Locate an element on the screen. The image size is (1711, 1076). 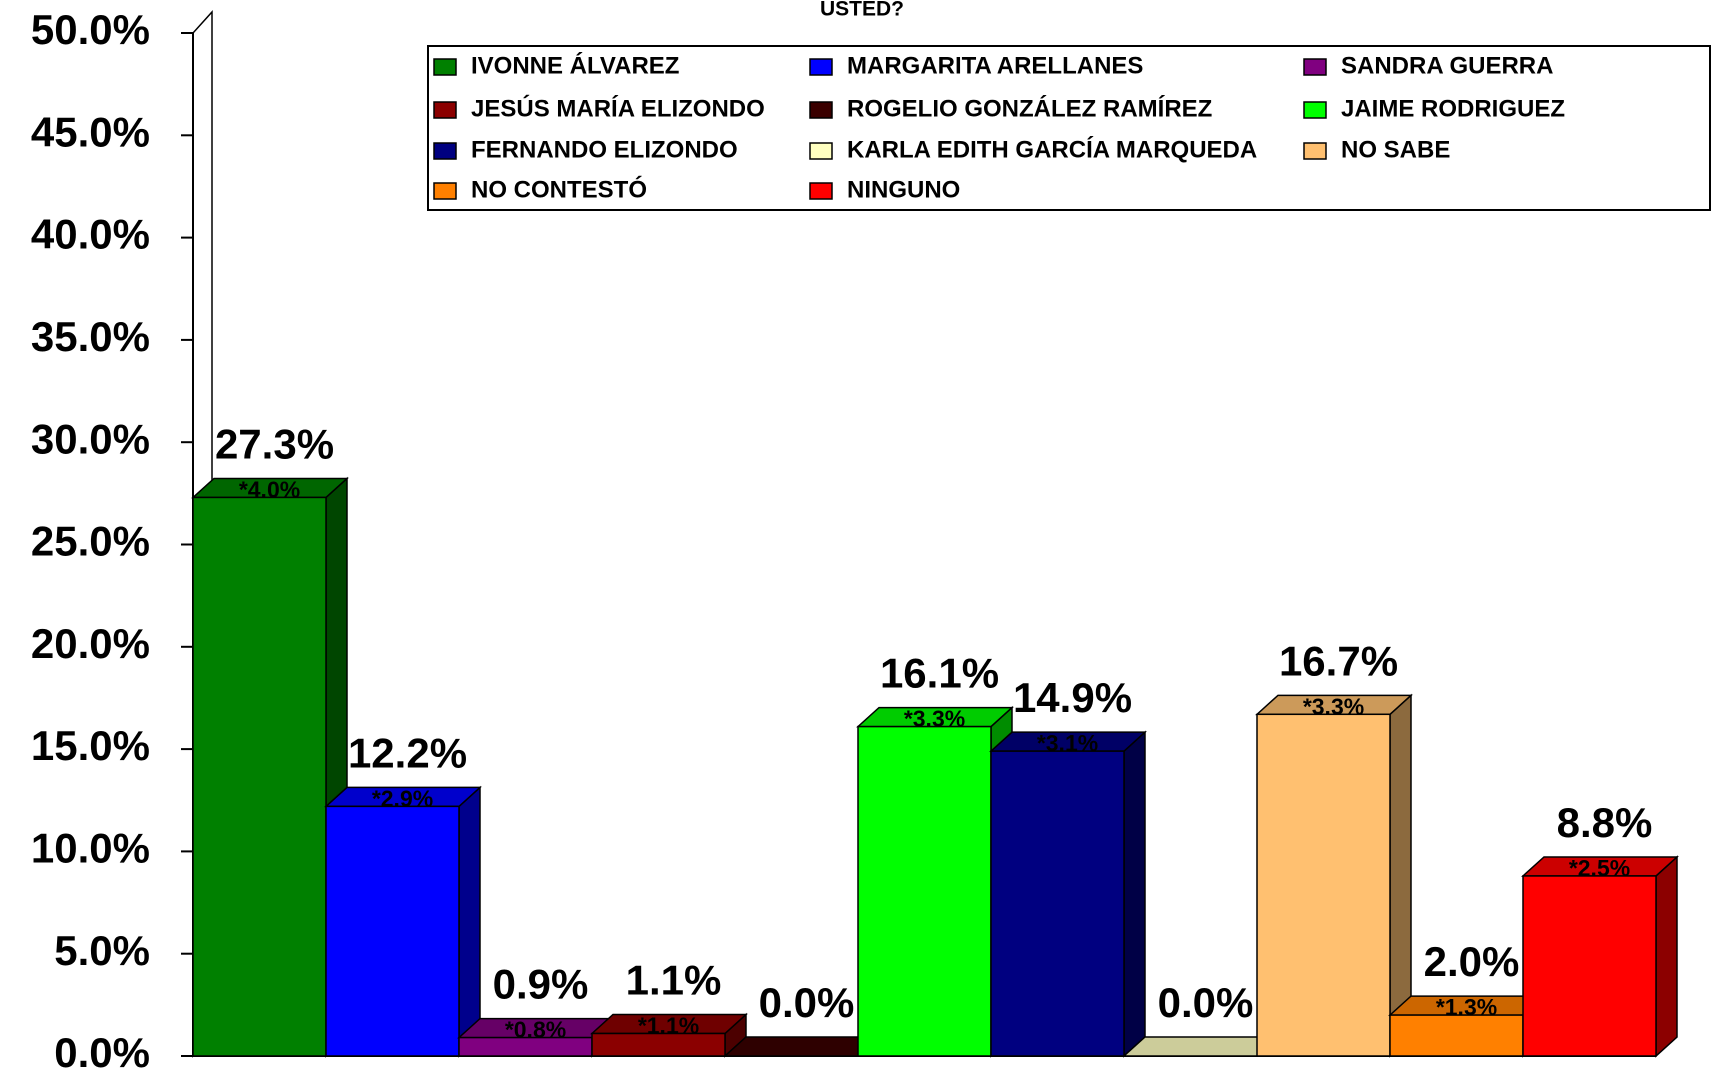
legend-box is located at coordinates (1069, 128).